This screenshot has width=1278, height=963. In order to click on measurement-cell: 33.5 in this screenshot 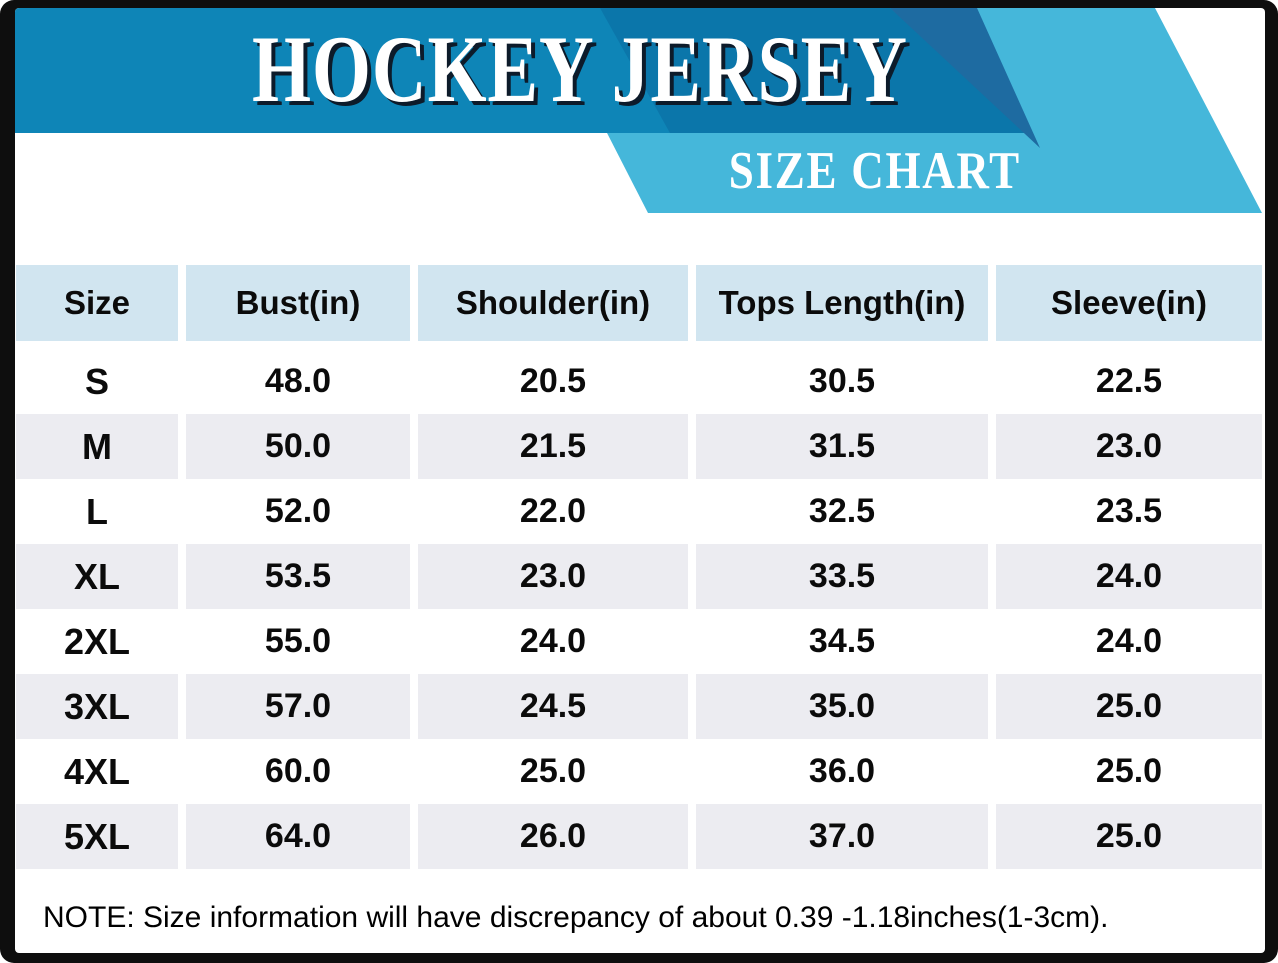, I will do `click(842, 576)`.